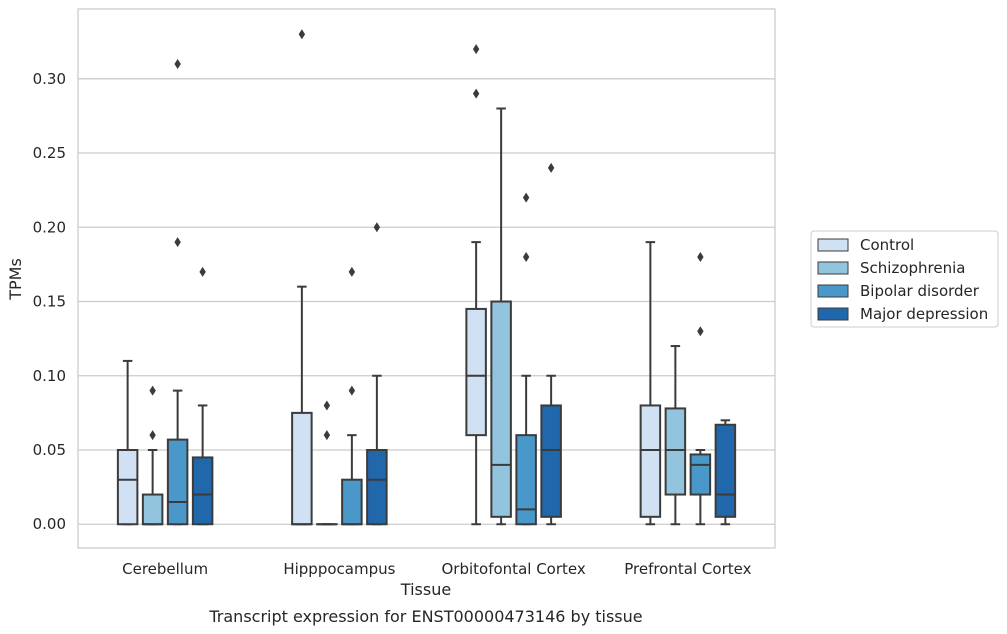 The height and width of the screenshot is (634, 1007). I want to click on legend-frame, so click(904, 279).